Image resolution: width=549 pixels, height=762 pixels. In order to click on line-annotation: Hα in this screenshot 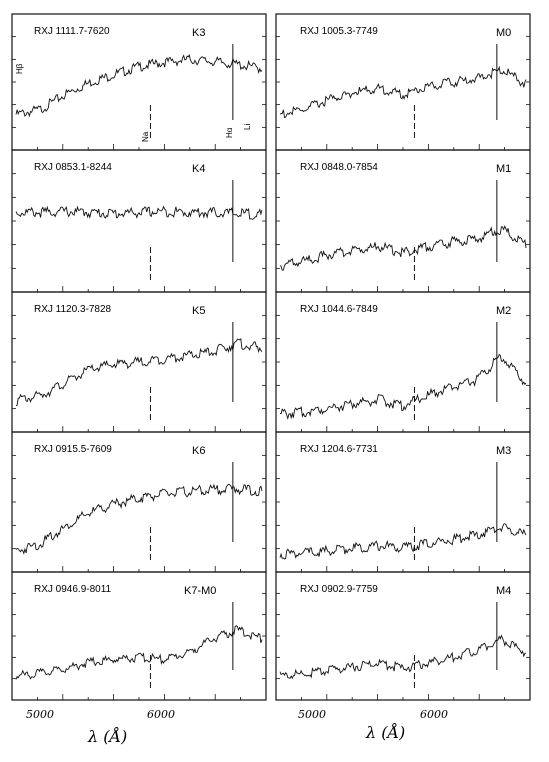, I will do `click(229, 132)`.